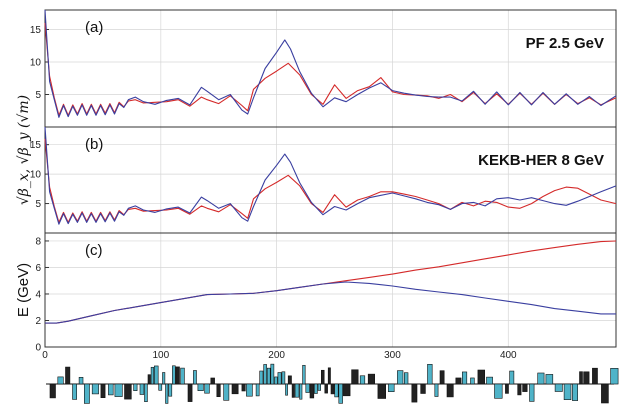 This screenshot has width=619, height=410. Describe the element at coordinates (160, 355) in the screenshot. I see `x-tick-label: 100` at that location.